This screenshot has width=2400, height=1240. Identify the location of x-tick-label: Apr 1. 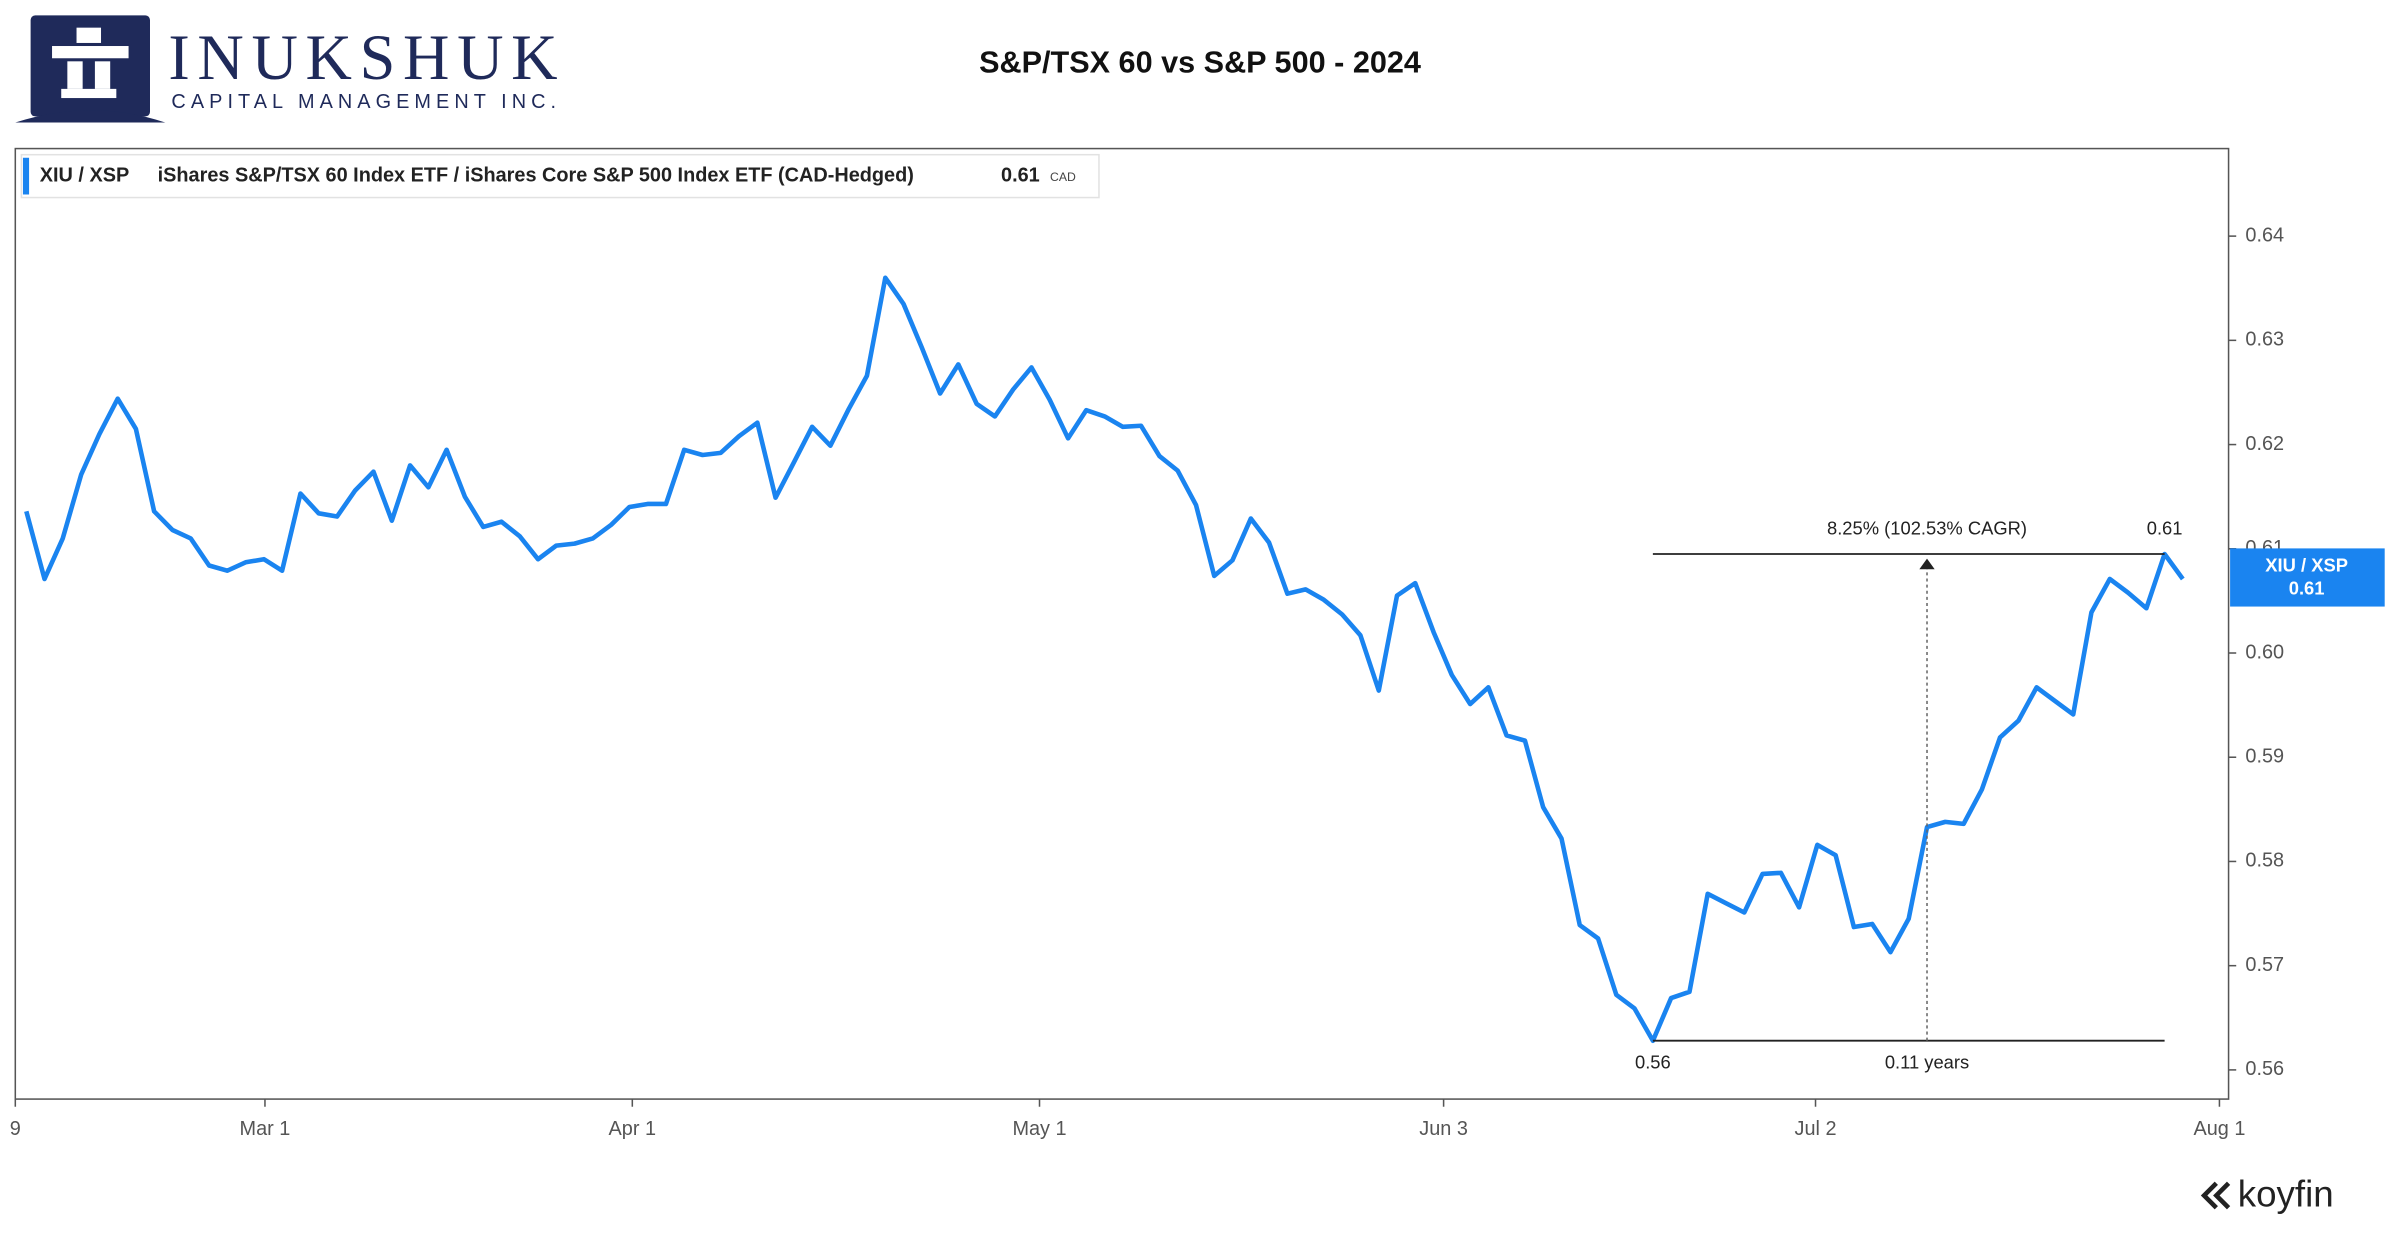
(633, 1129).